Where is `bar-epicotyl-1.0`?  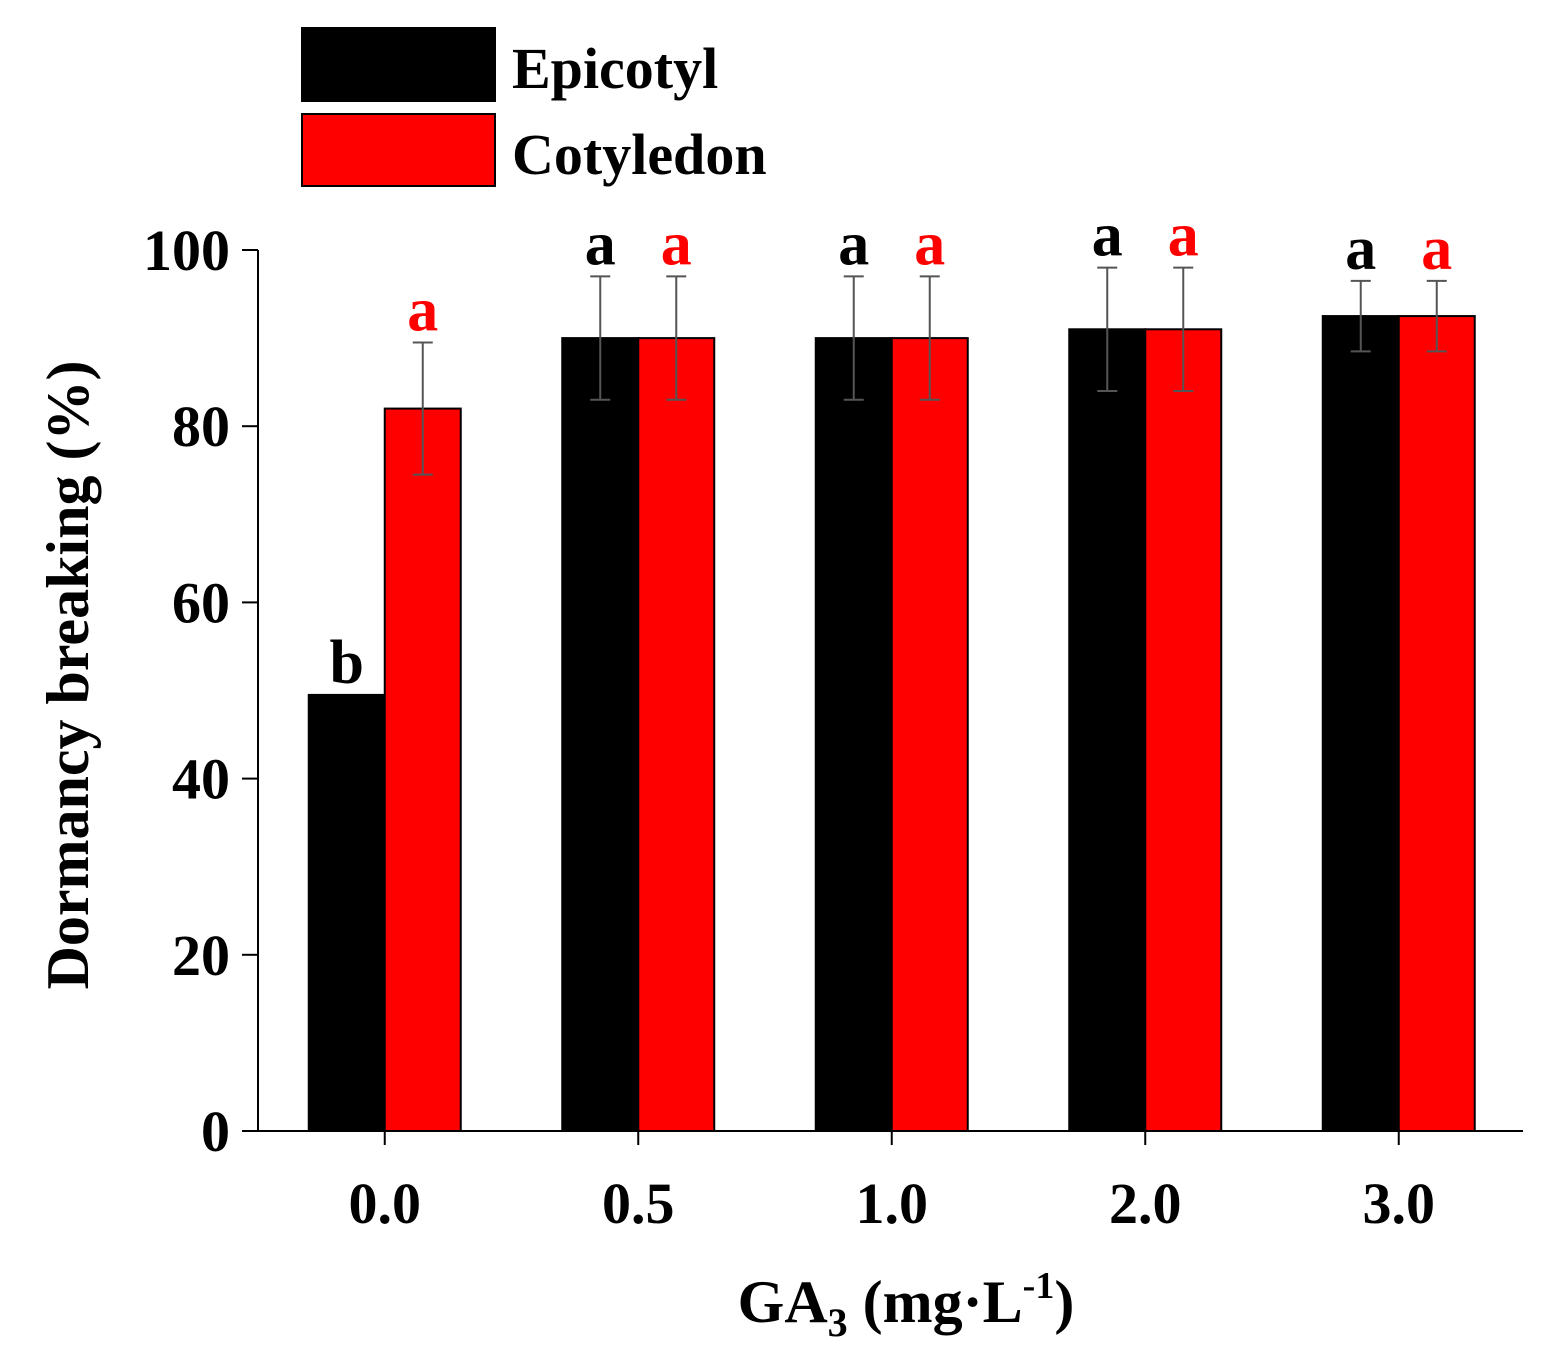 bar-epicotyl-1.0 is located at coordinates (853, 735).